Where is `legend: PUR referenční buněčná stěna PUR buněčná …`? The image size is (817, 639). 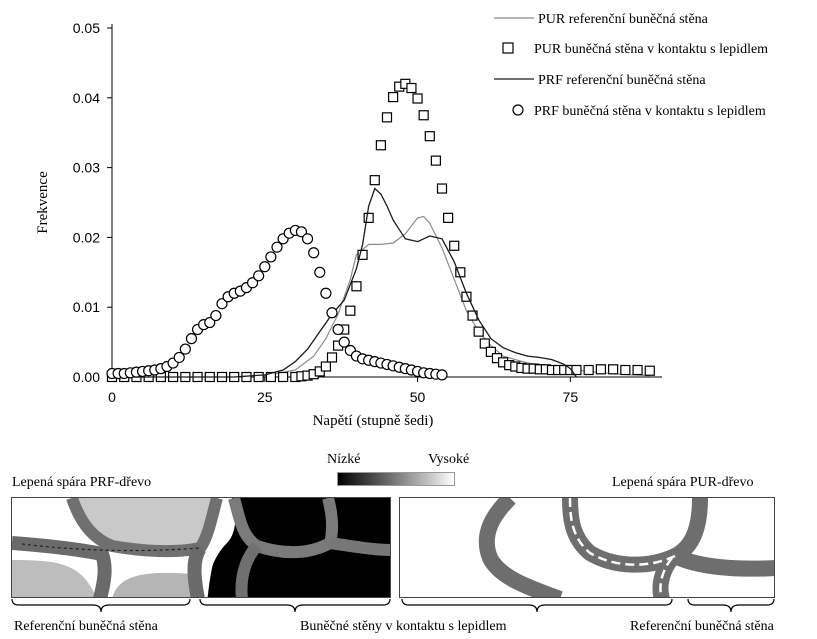 legend: PUR referenční buněčná stěna PUR buněčná … is located at coordinates (631, 65).